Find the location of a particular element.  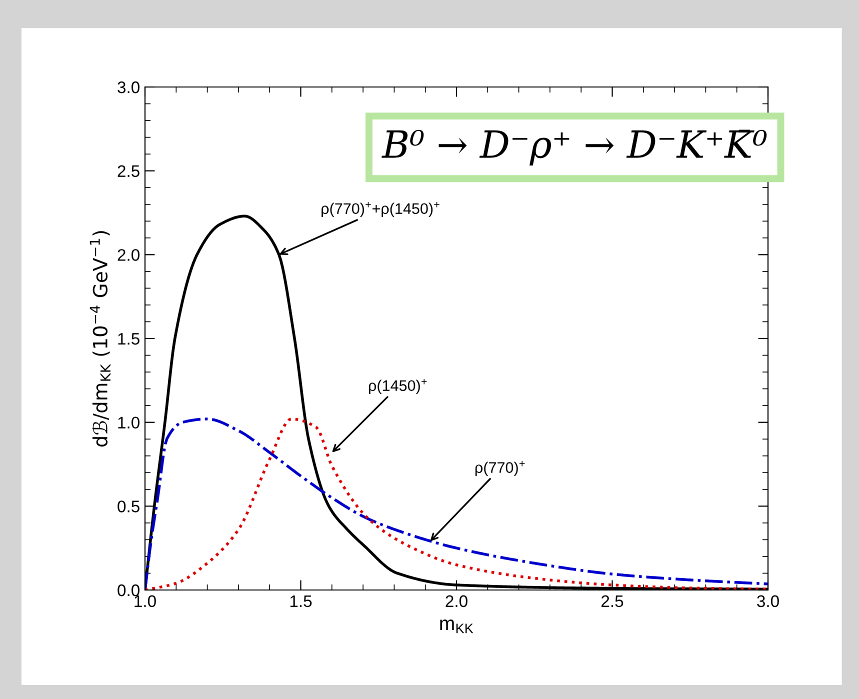

y-tick-label: 2.0 is located at coordinates (129, 255).